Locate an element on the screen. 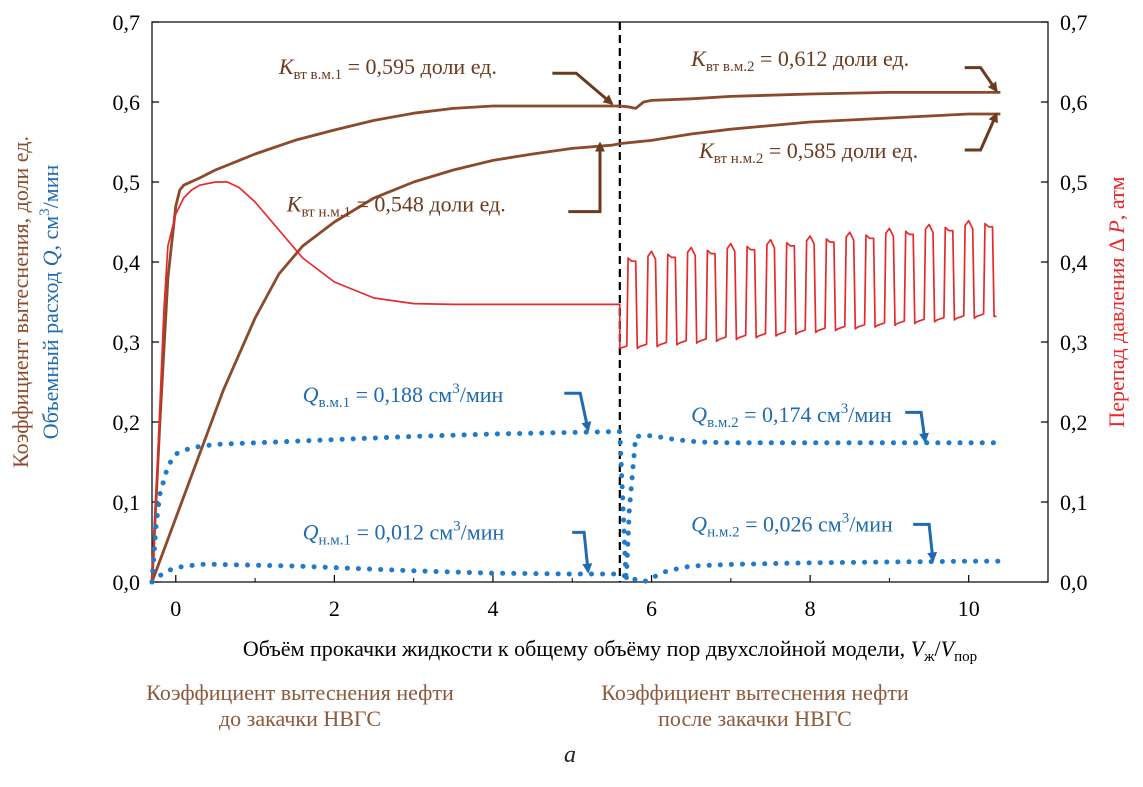 Image resolution: width=1143 pixels, height=787 pixels. y-tick-label-left: 0,5 is located at coordinates (127, 182).